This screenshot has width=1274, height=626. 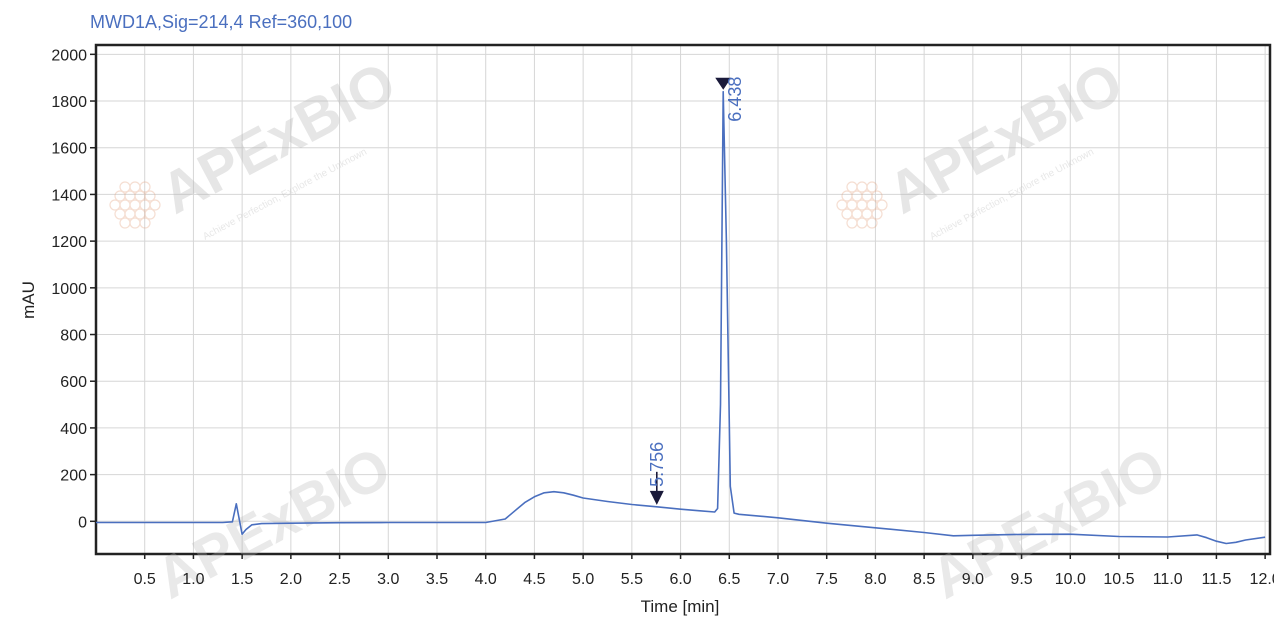 What do you see at coordinates (1118, 579) in the screenshot?
I see `x-tick-label: 10.5` at bounding box center [1118, 579].